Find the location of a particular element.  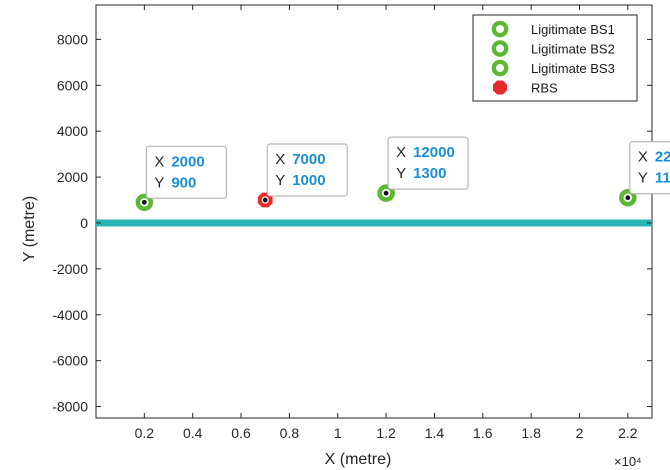

datatip-y-value: 1000 is located at coordinates (308, 180).